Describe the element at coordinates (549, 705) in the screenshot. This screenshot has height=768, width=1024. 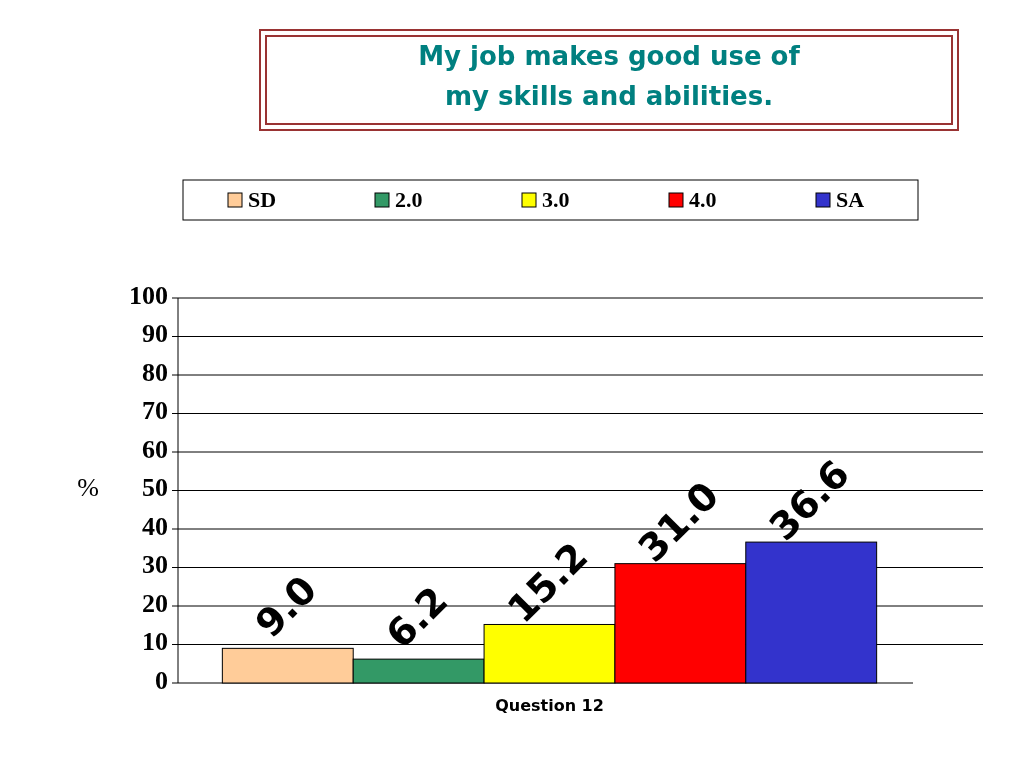
I see `x-tick-label: Question 12` at that location.